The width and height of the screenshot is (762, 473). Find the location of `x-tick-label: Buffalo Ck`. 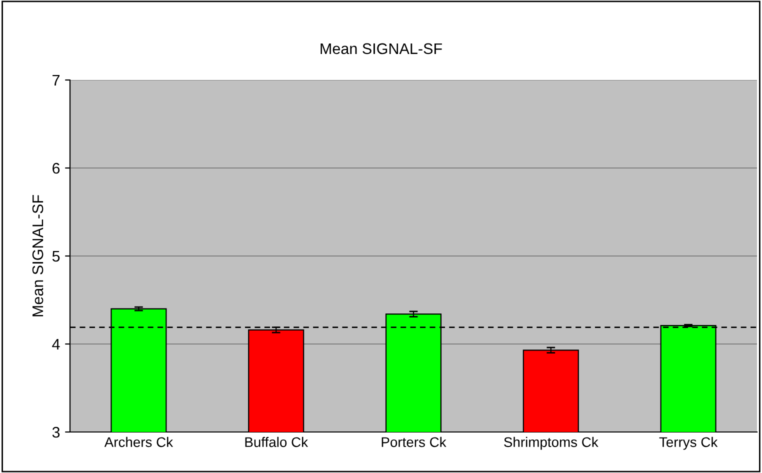

x-tick-label: Buffalo Ck is located at coordinates (276, 442).